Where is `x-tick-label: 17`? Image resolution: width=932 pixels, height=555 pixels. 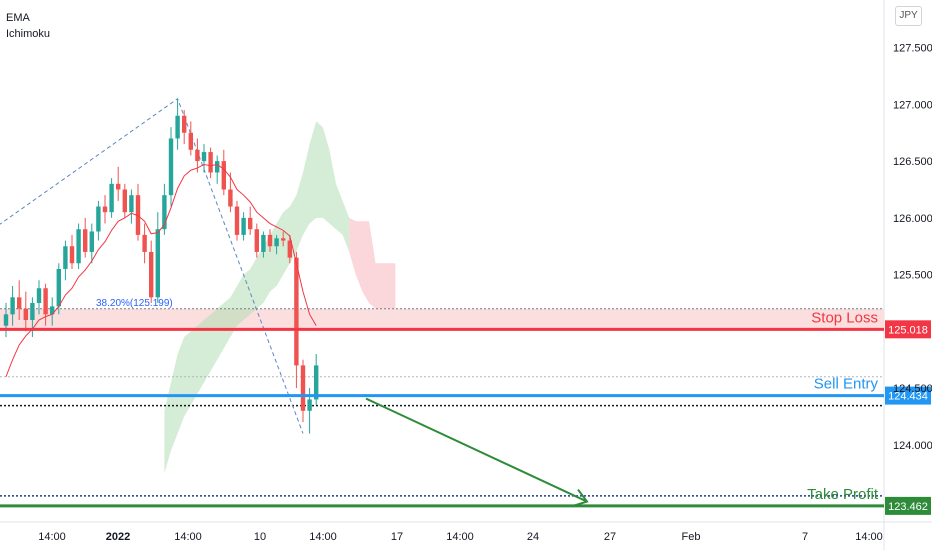 x-tick-label: 17 is located at coordinates (397, 537).